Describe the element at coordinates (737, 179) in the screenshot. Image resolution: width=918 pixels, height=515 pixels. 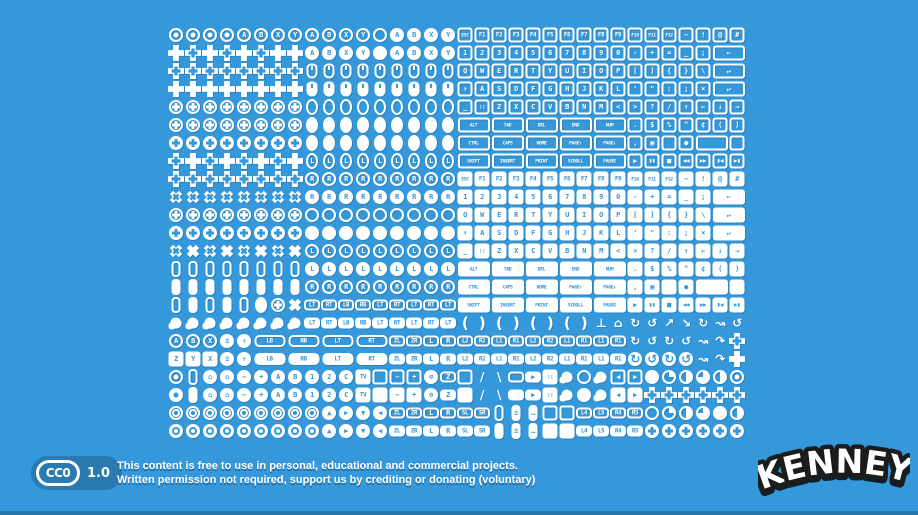
I see `sprite-key-solid-u23: #` at that location.